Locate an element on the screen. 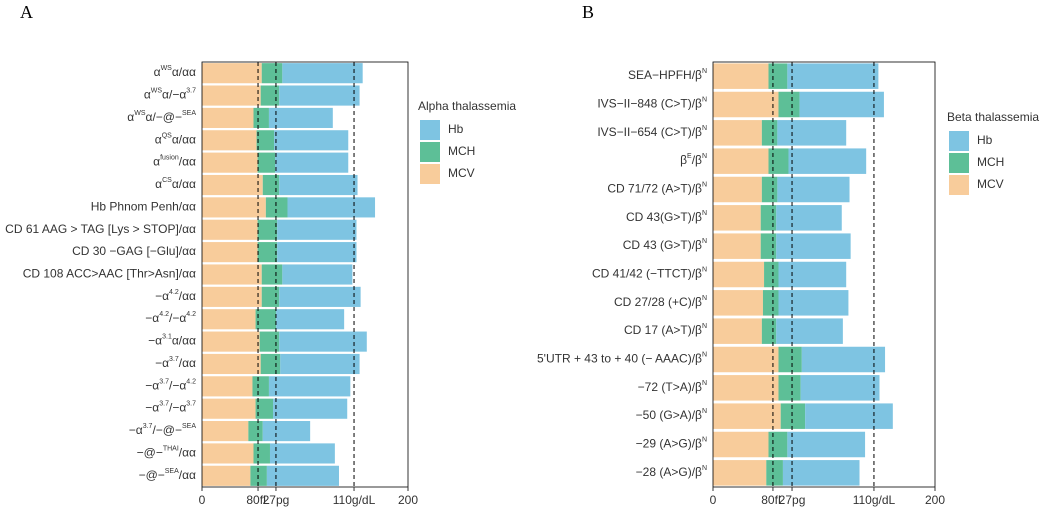  superscript: fusion is located at coordinates (169, 158).